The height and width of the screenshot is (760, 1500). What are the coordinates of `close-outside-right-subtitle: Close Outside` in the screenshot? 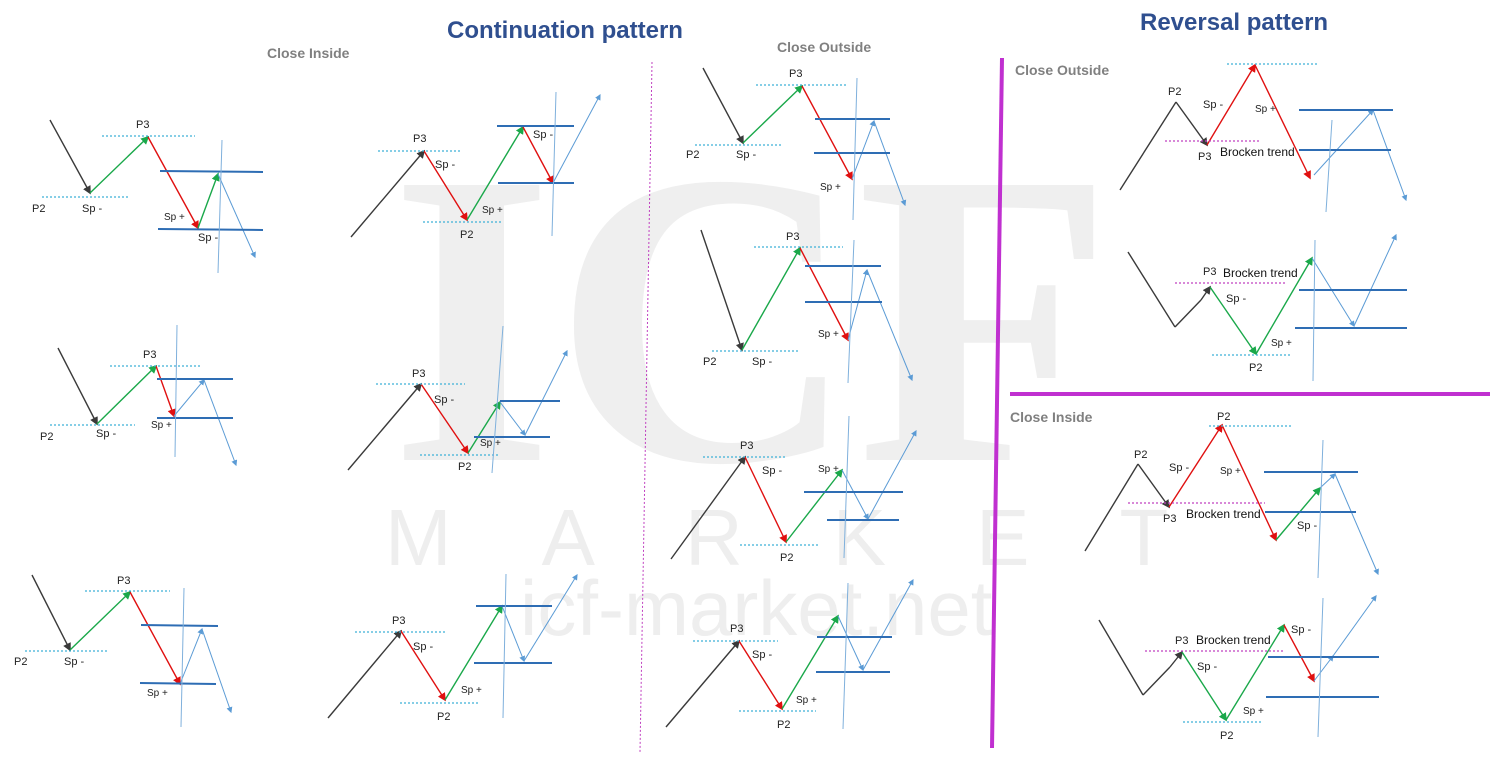 It's located at (1062, 70).